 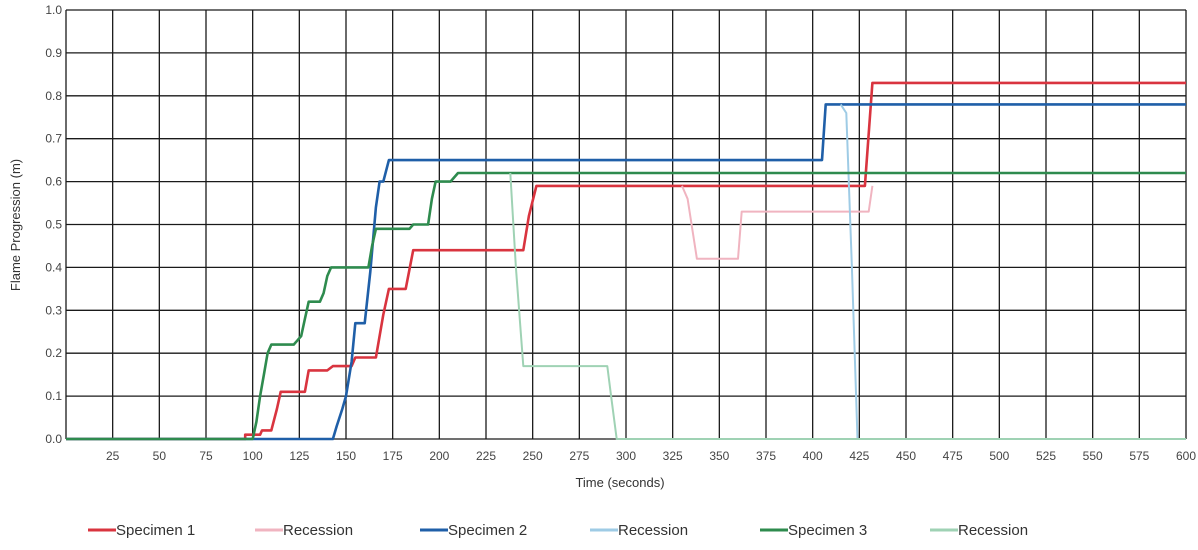 I want to click on legend-label-2: Recession, so click(x=318, y=530).